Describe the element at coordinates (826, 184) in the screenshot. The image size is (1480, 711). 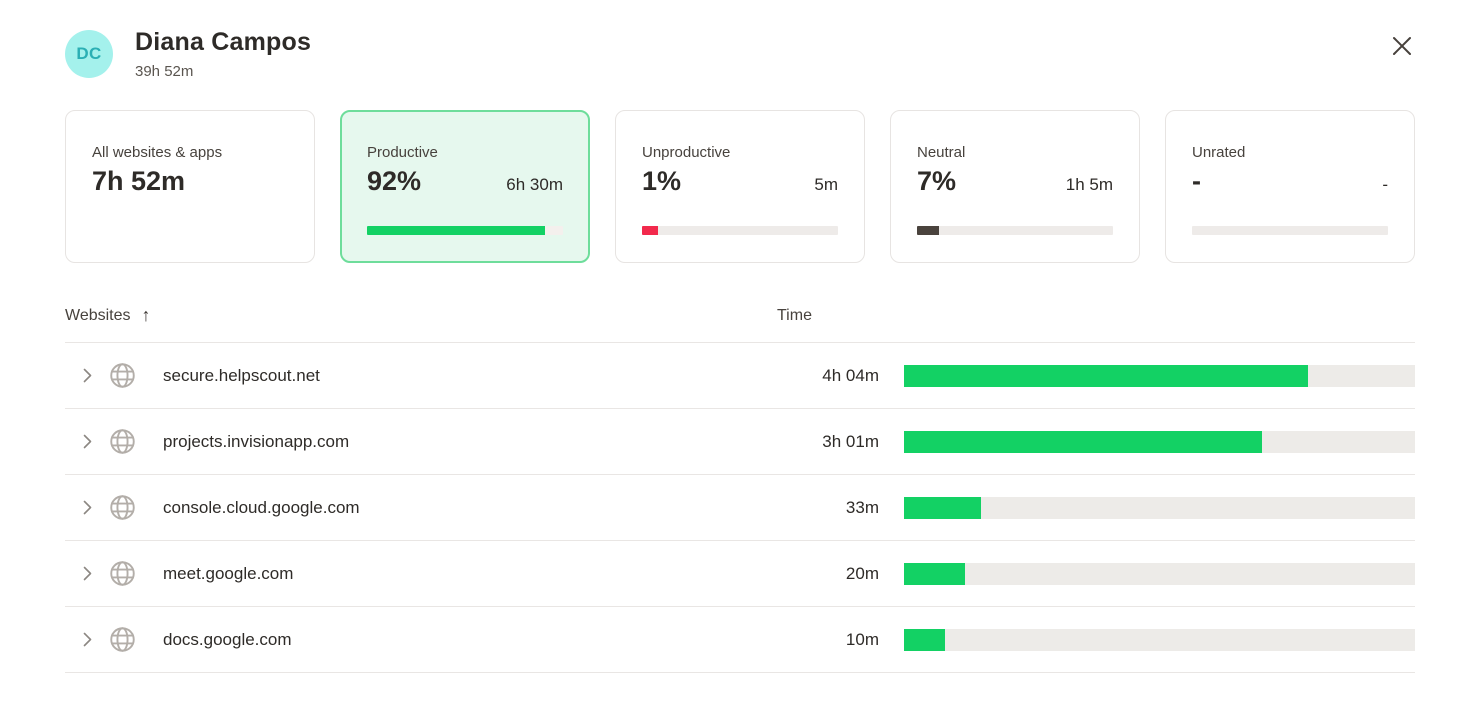
I see `card-time: 5m` at that location.